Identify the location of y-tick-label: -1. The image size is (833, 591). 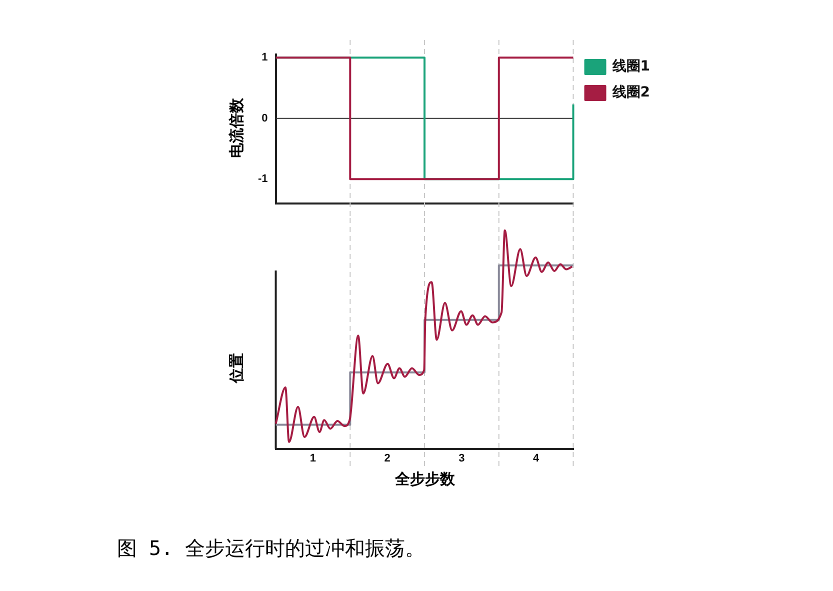
(263, 179).